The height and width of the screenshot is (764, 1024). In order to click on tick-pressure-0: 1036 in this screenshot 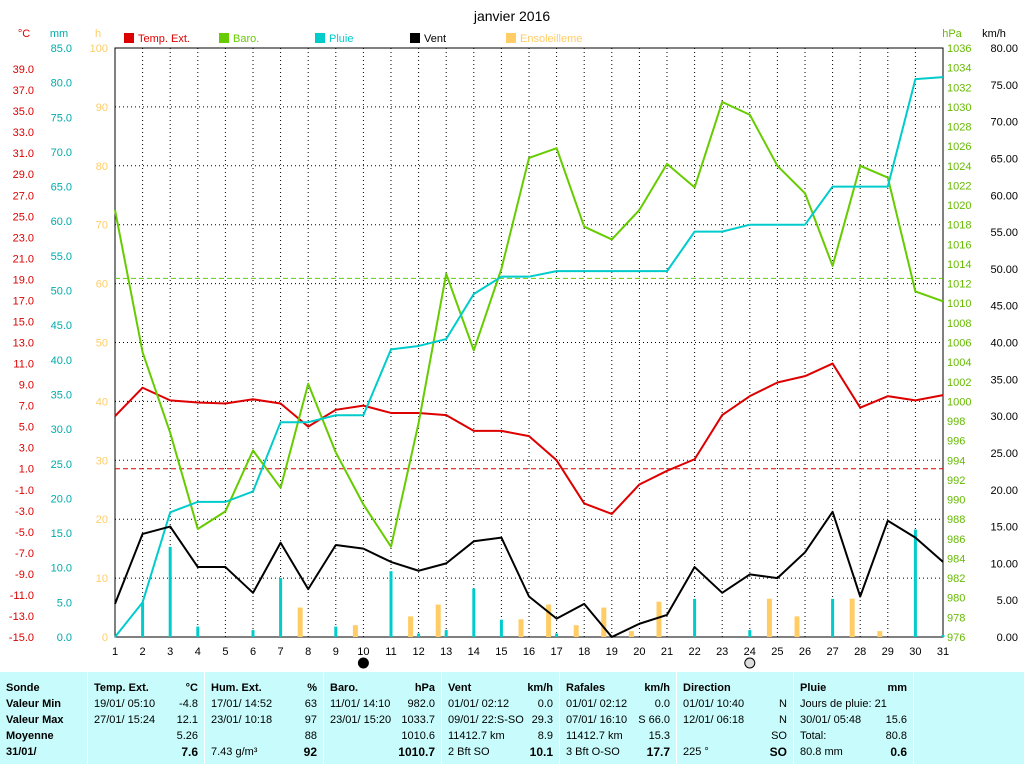, I will do `click(959, 49)`.